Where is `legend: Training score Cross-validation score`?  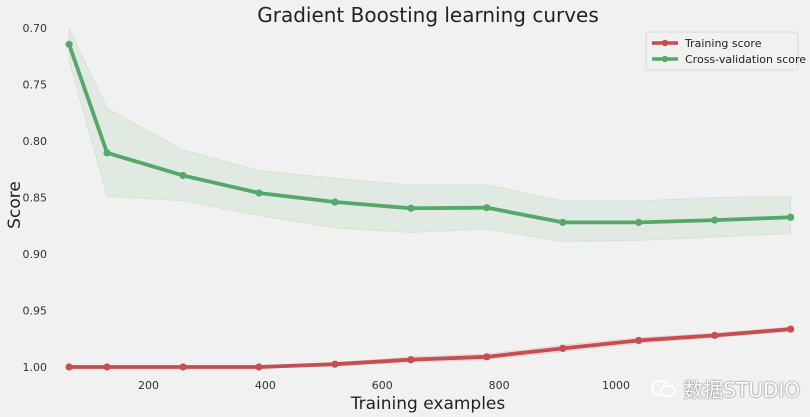 legend: Training score Cross-validation score is located at coordinates (725, 51).